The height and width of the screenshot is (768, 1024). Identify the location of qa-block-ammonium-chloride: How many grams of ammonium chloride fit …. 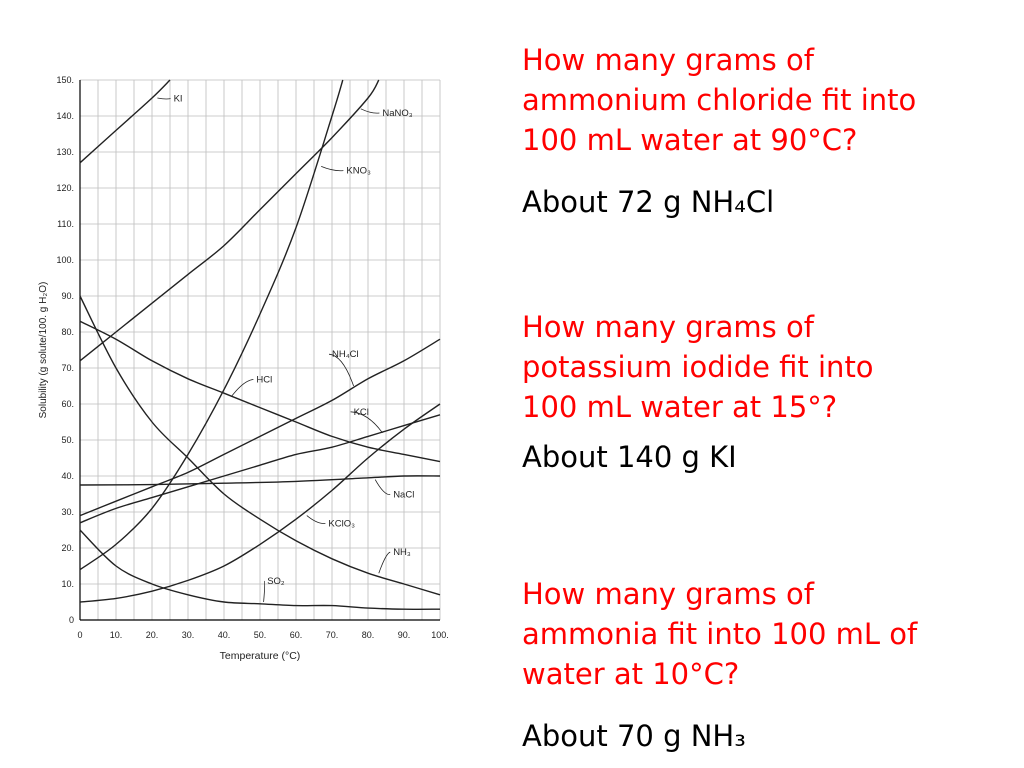
(767, 131).